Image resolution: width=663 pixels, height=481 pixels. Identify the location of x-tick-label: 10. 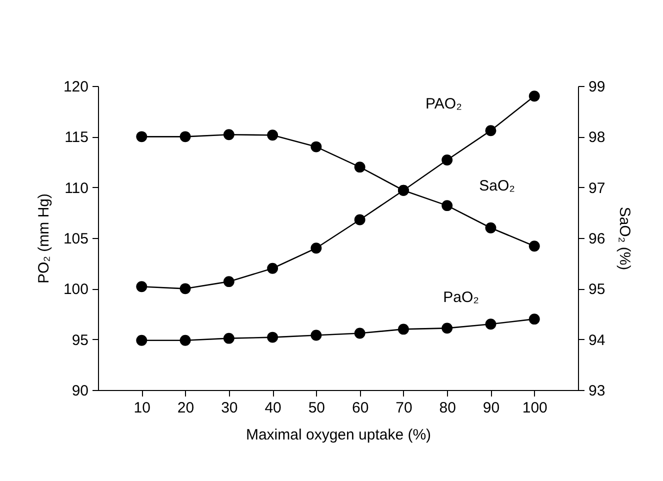
(142, 408).